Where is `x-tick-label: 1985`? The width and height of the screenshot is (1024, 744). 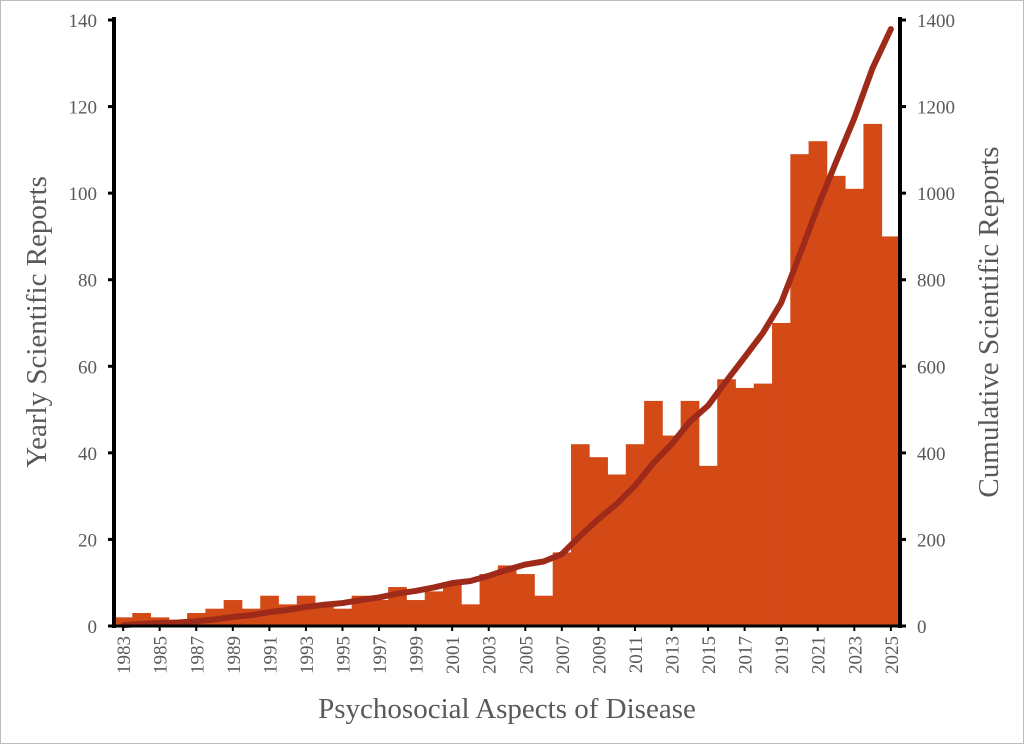
x-tick-label: 1985 is located at coordinates (161, 655).